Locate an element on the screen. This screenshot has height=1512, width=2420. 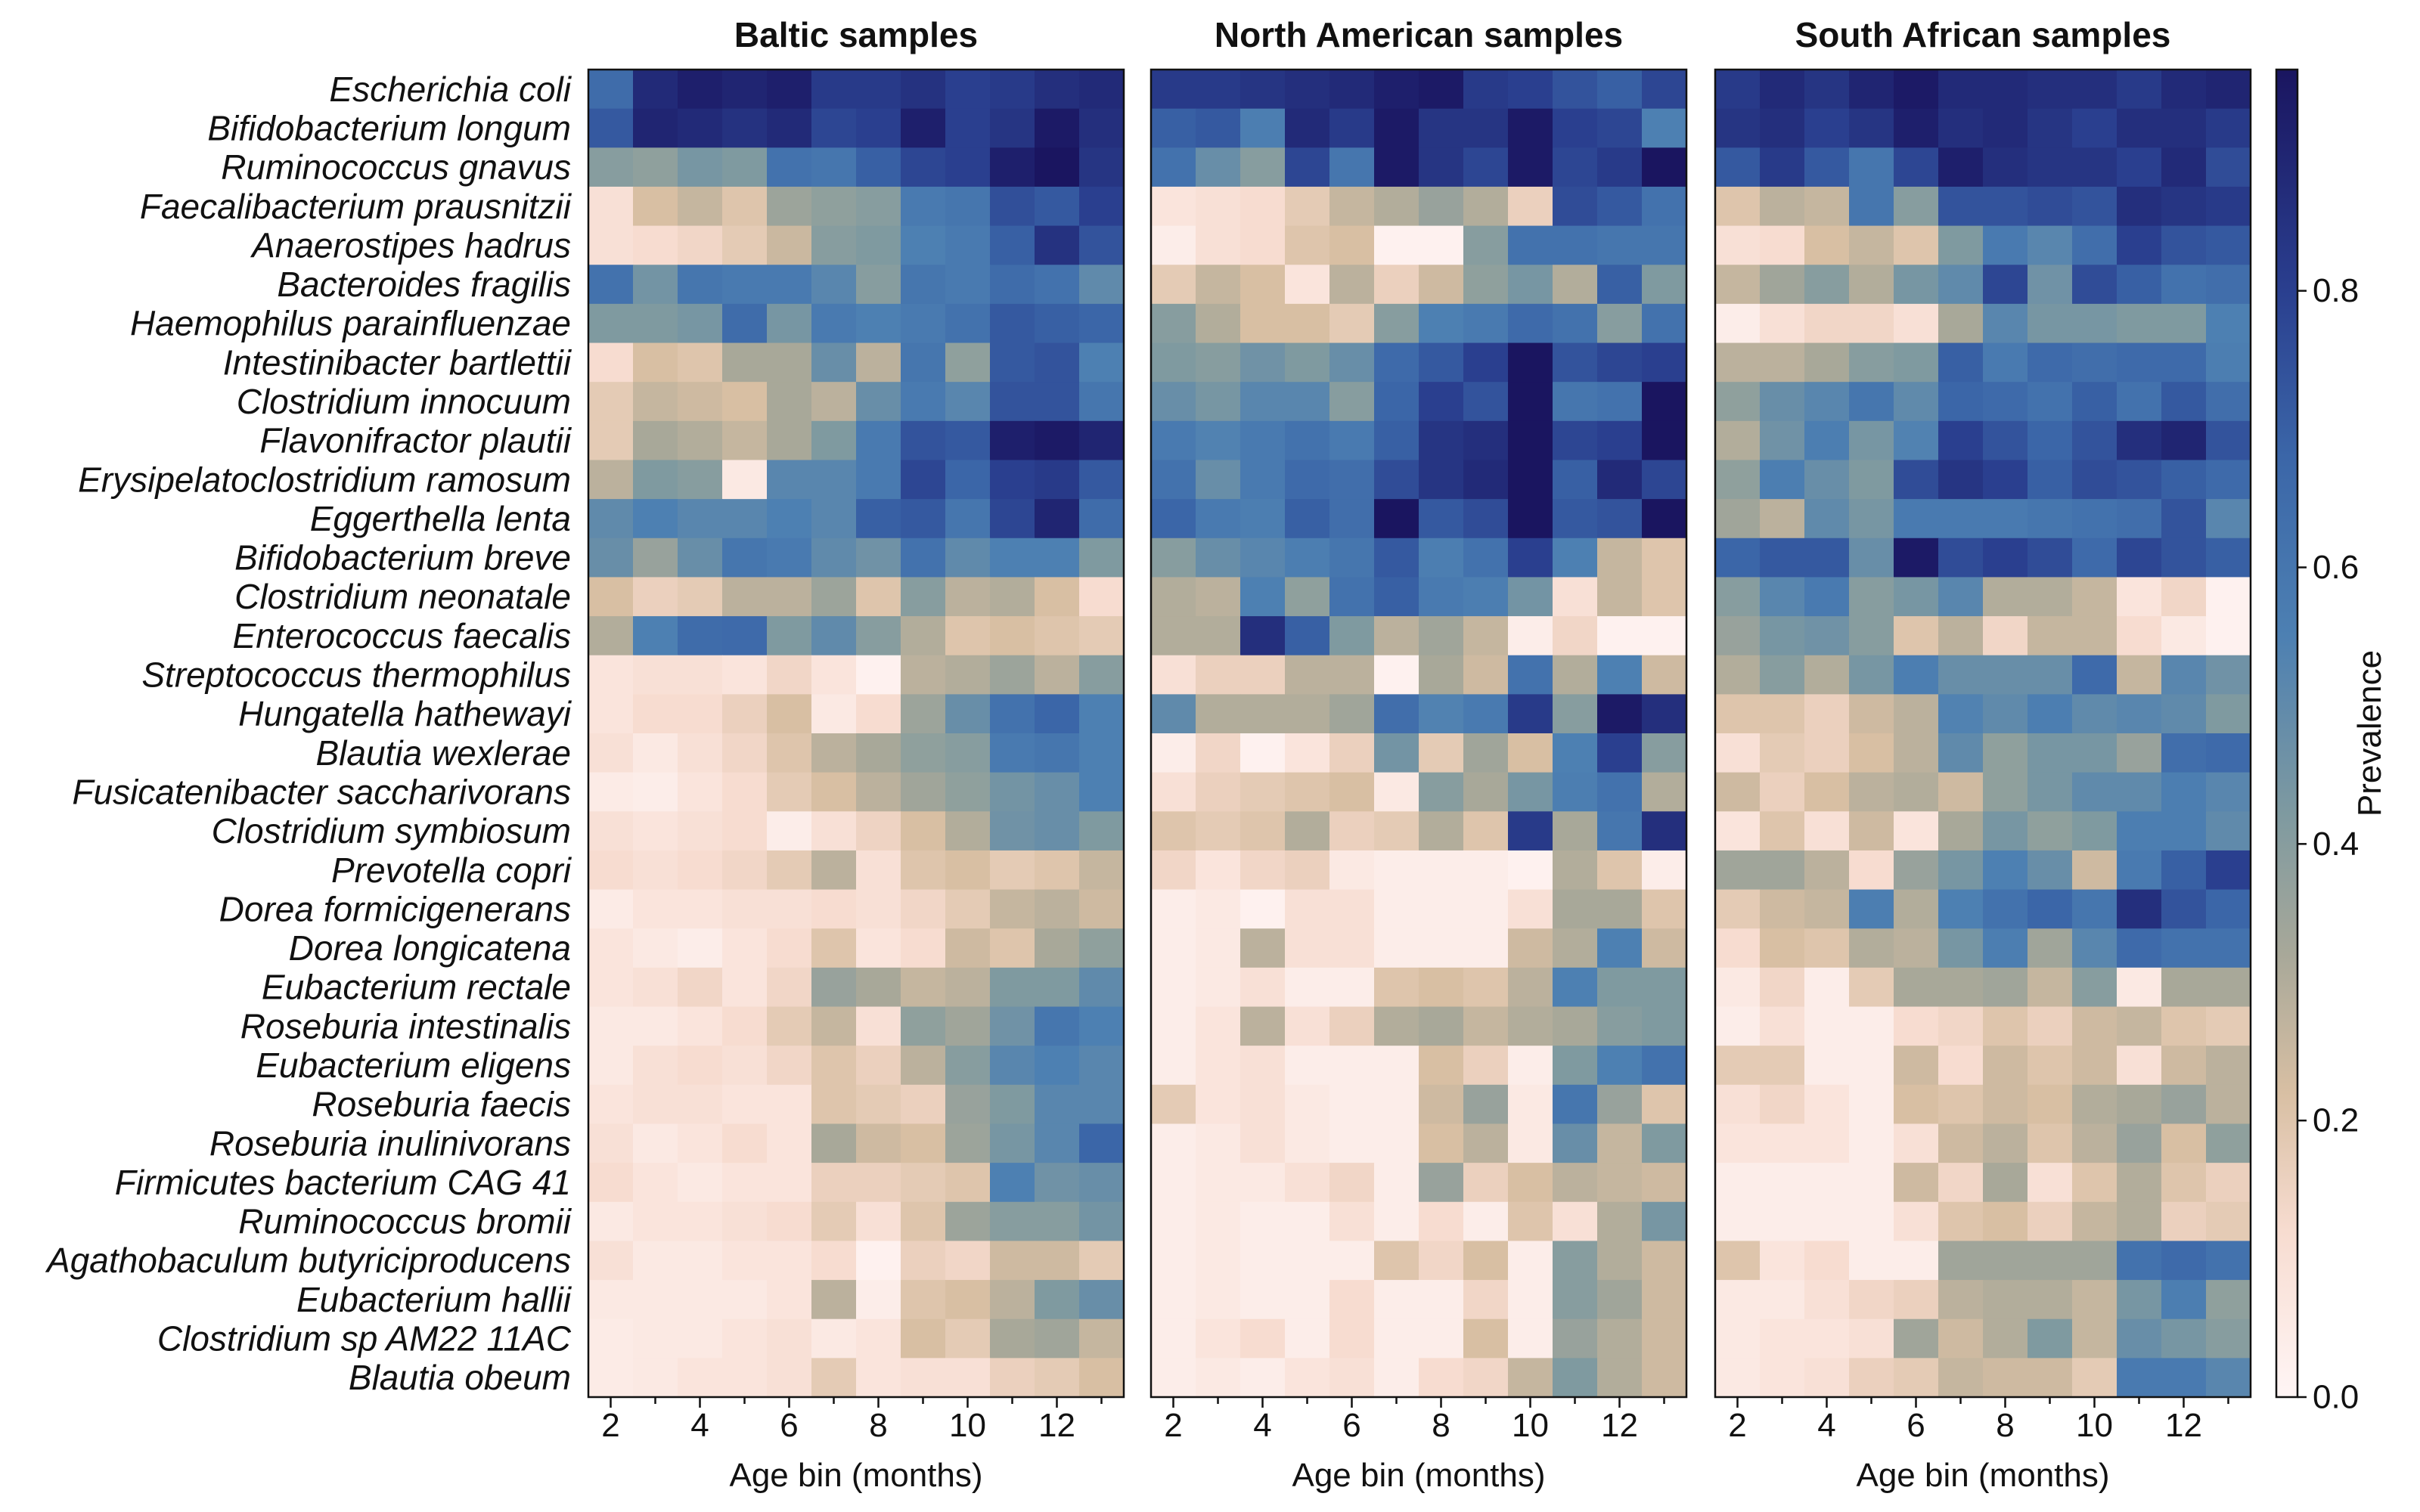
x-axis-label: Age bin (months) is located at coordinates (855, 1475).